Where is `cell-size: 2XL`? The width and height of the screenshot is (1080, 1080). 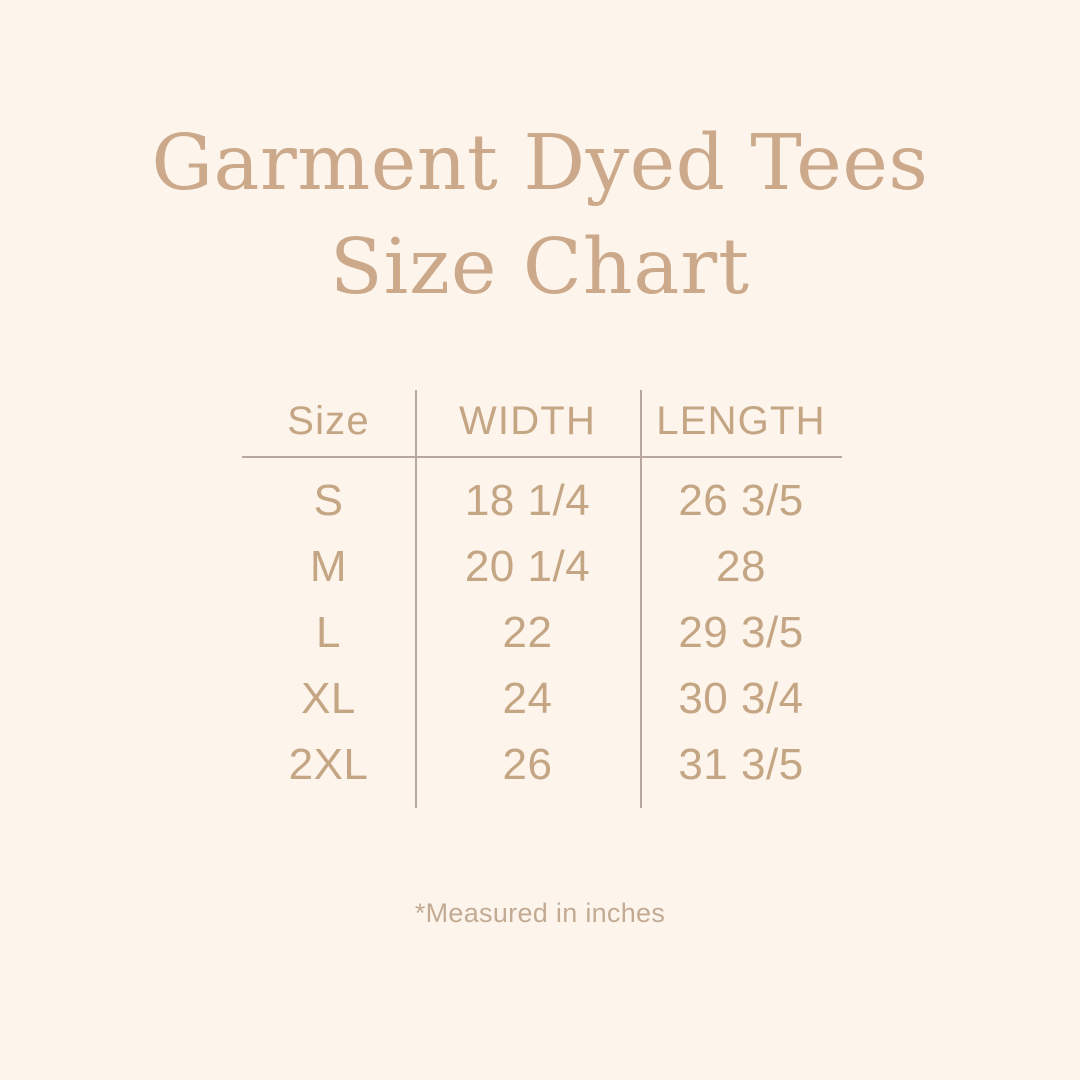 cell-size: 2XL is located at coordinates (328, 764).